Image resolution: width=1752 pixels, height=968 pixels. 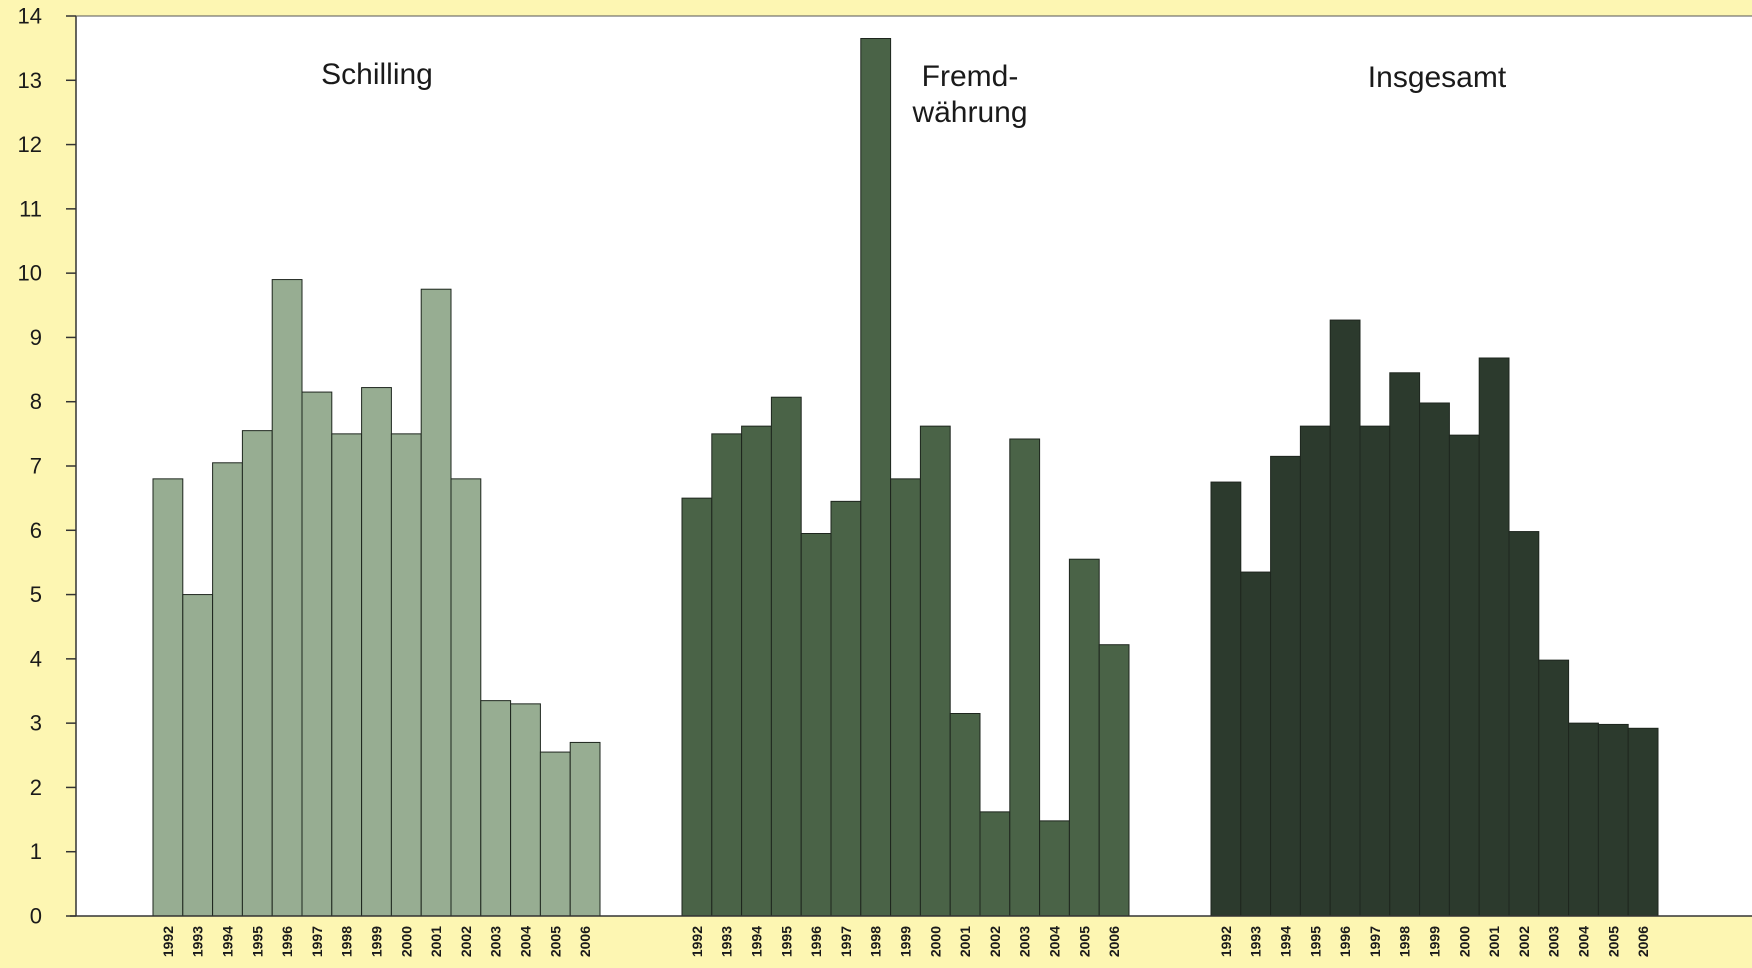 What do you see at coordinates (376, 652) in the screenshot?
I see `bar-schilling-1999` at bounding box center [376, 652].